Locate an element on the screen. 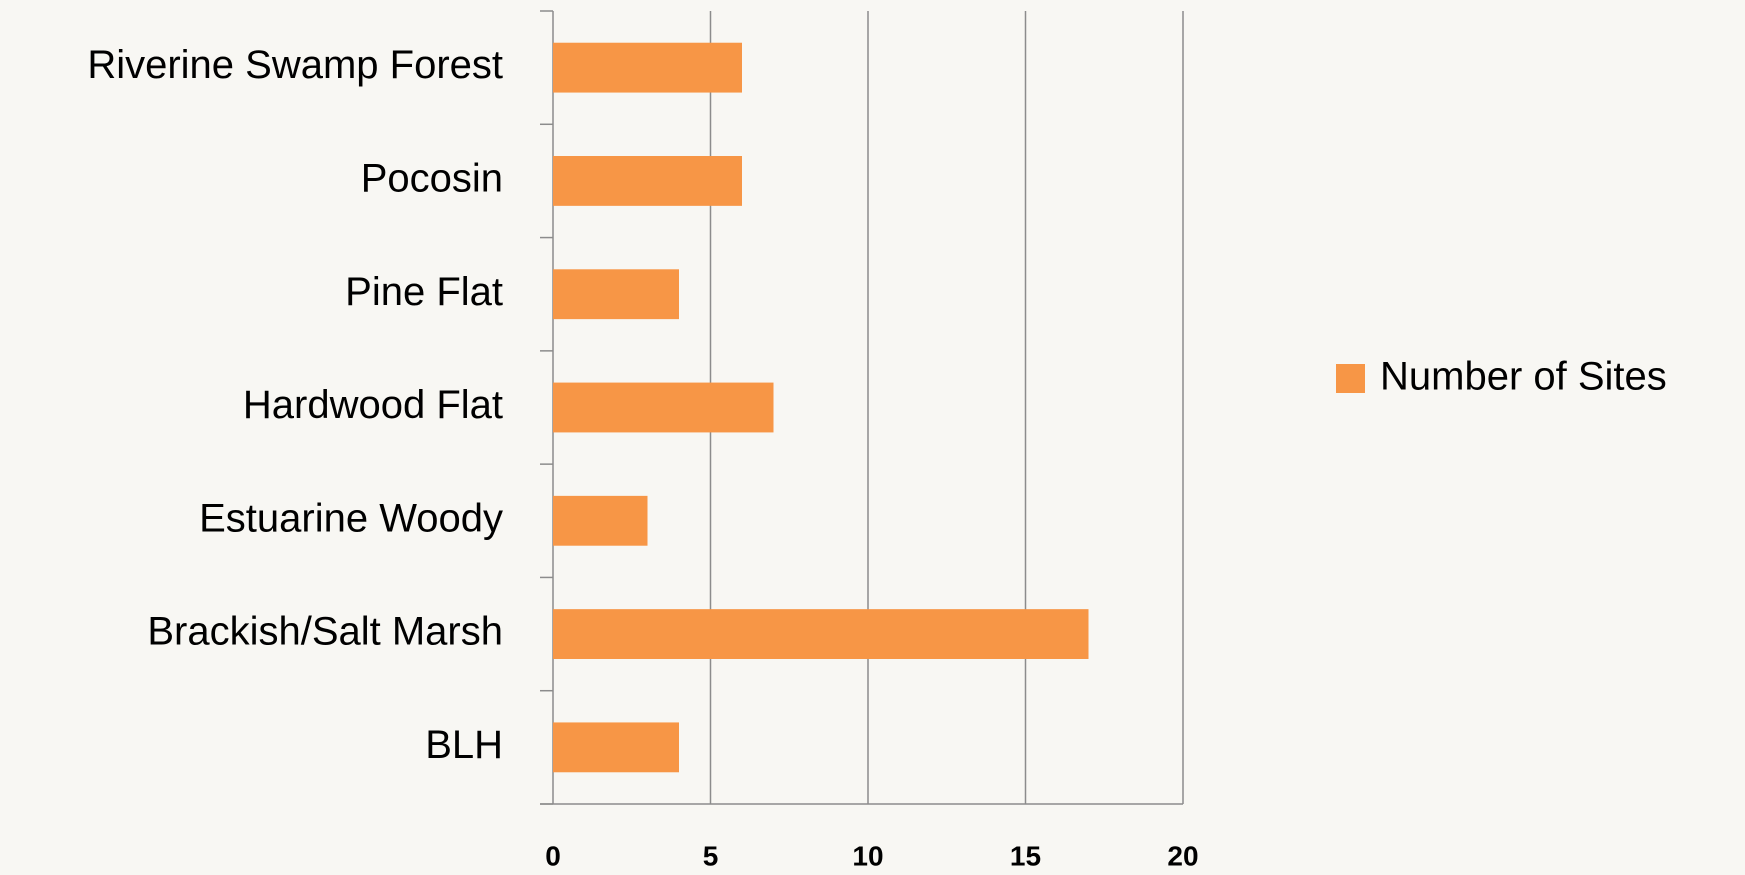 This screenshot has height=875, width=1745. x-tick-label: 10 is located at coordinates (867, 855).